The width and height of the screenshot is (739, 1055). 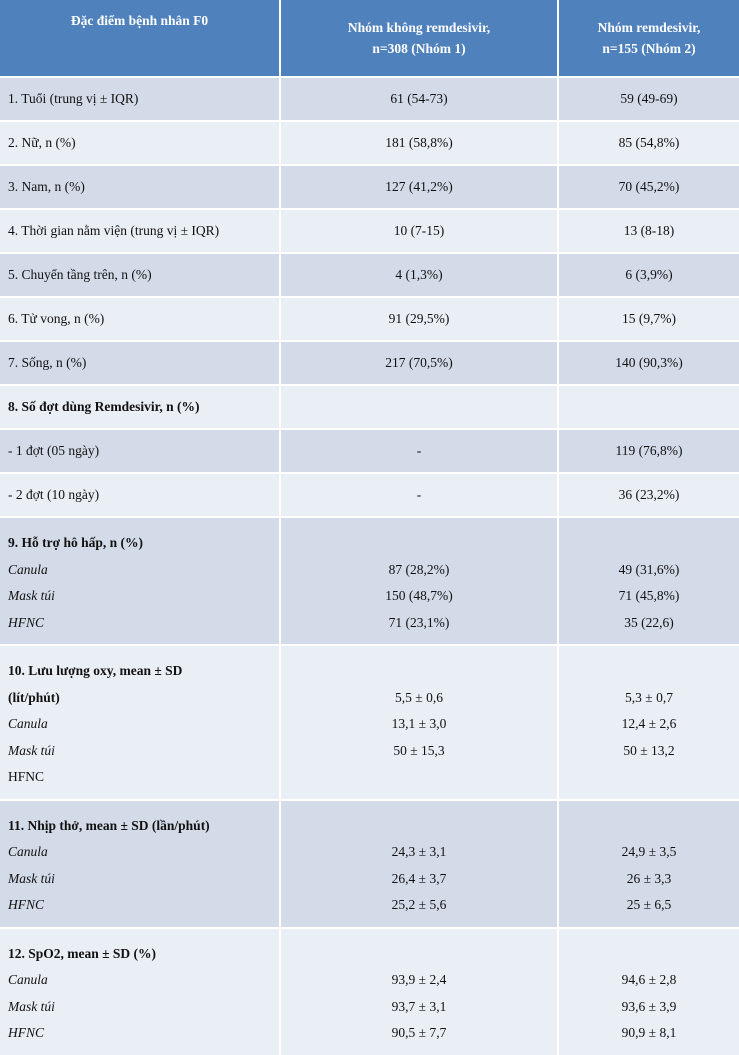 I want to click on table-row: 2. Nữ, n (%) 181 (58,8%) 85 (54,8%), so click(x=369, y=142).